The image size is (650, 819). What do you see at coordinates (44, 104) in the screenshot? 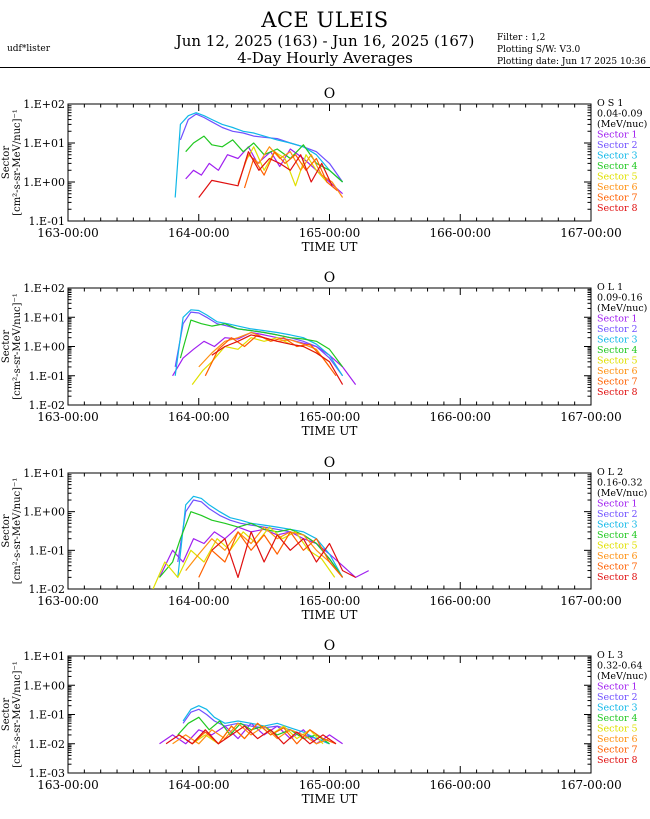
I see `y-tick-label: 1.E+02` at bounding box center [44, 104].